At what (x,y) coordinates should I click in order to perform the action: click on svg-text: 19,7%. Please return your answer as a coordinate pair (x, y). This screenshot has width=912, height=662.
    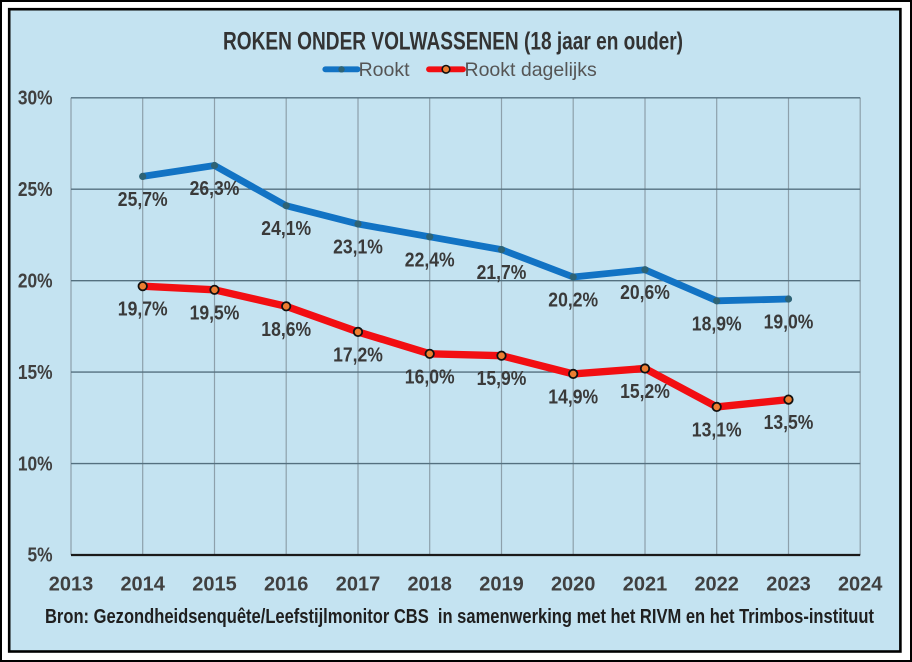
    Looking at the image, I should click on (143, 310).